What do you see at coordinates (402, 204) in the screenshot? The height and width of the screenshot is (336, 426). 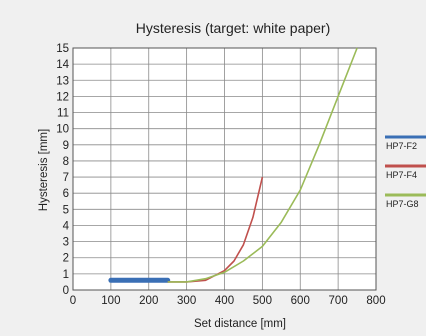 I see `legend-label: HP7-G8` at bounding box center [402, 204].